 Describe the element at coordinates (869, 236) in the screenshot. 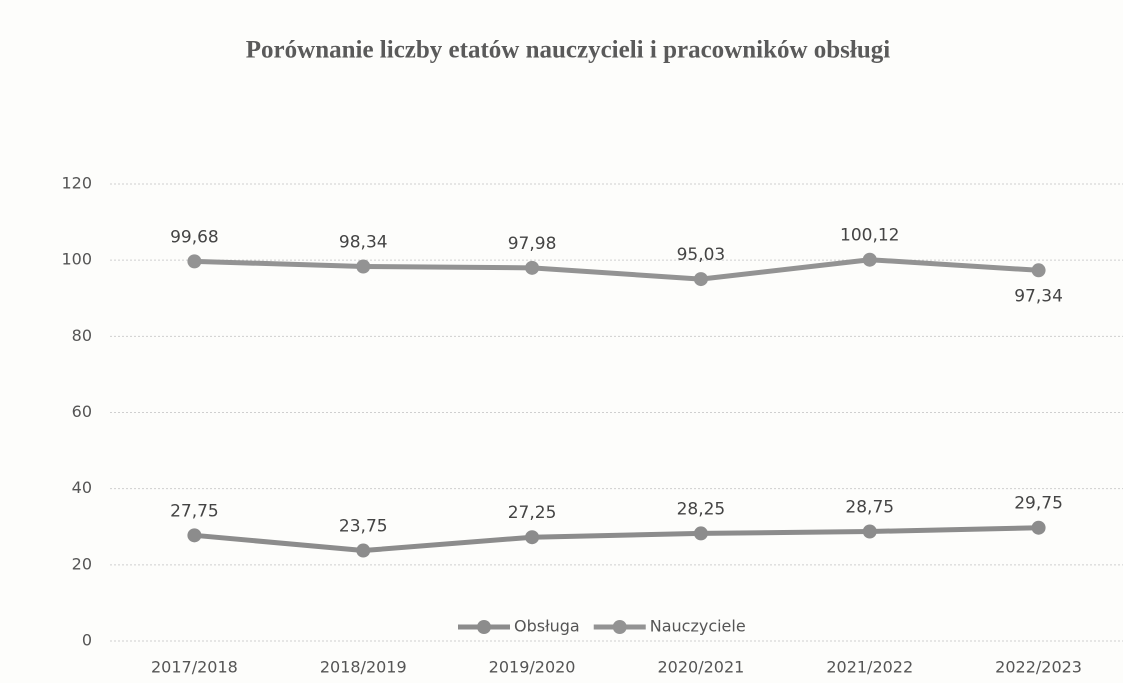

I see `data-label: 100,12` at that location.